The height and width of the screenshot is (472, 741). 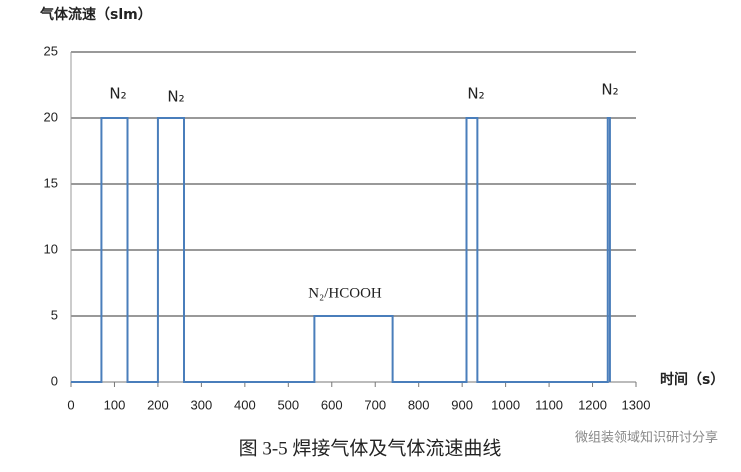 What do you see at coordinates (245, 404) in the screenshot?
I see `x-tick-label: 400` at bounding box center [245, 404].